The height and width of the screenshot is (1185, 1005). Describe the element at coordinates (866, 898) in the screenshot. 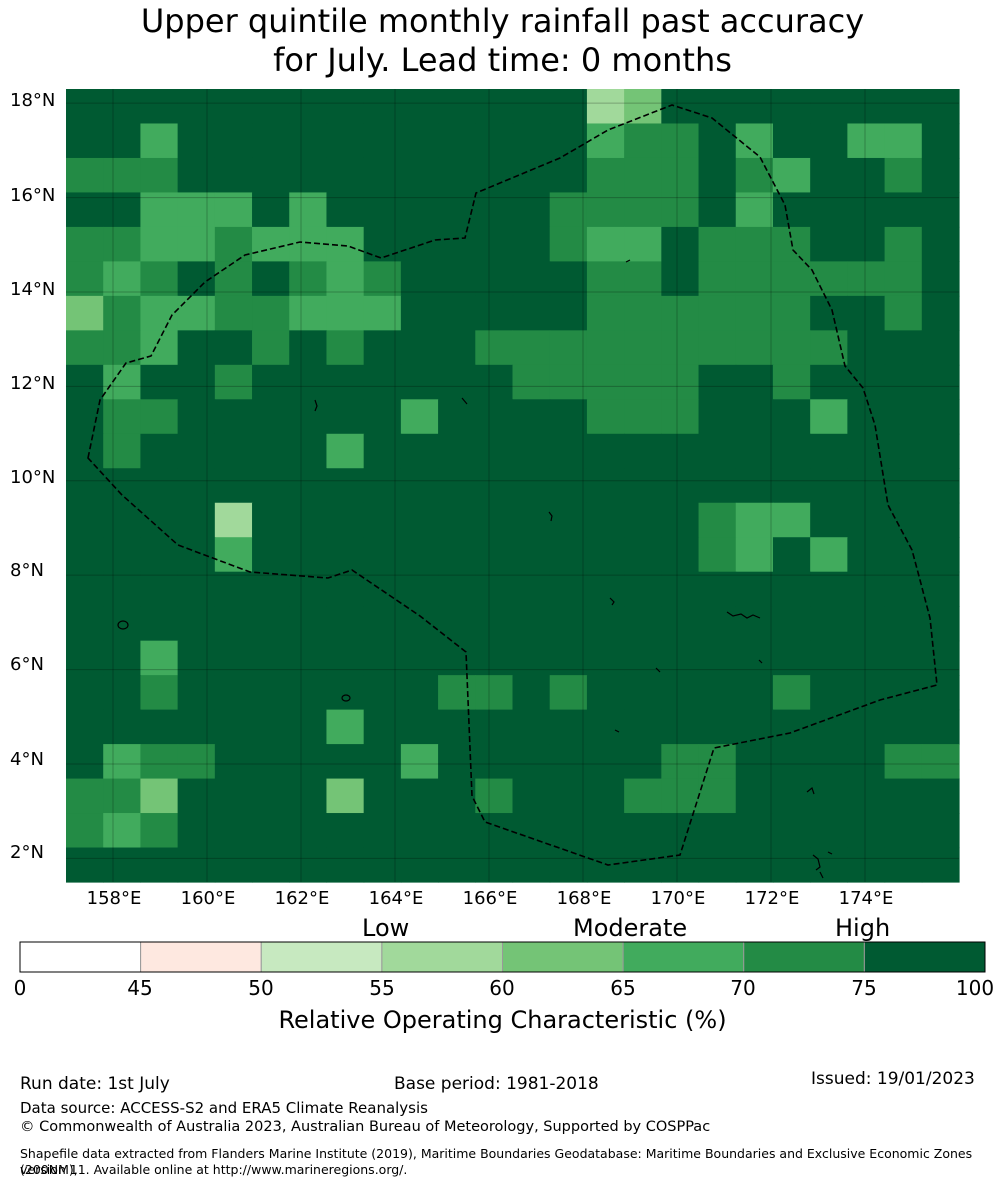

I see `lon-tick-label: 174°E` at that location.